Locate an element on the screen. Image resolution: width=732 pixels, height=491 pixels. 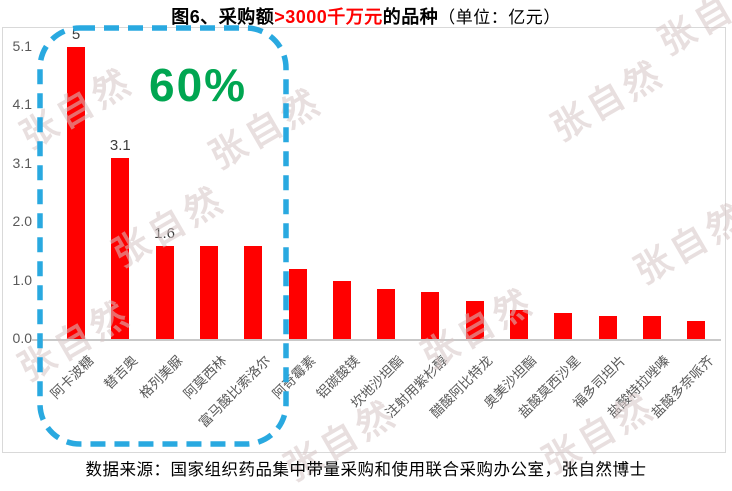
annotation-60-percent: 60% is located at coordinates (198, 85).